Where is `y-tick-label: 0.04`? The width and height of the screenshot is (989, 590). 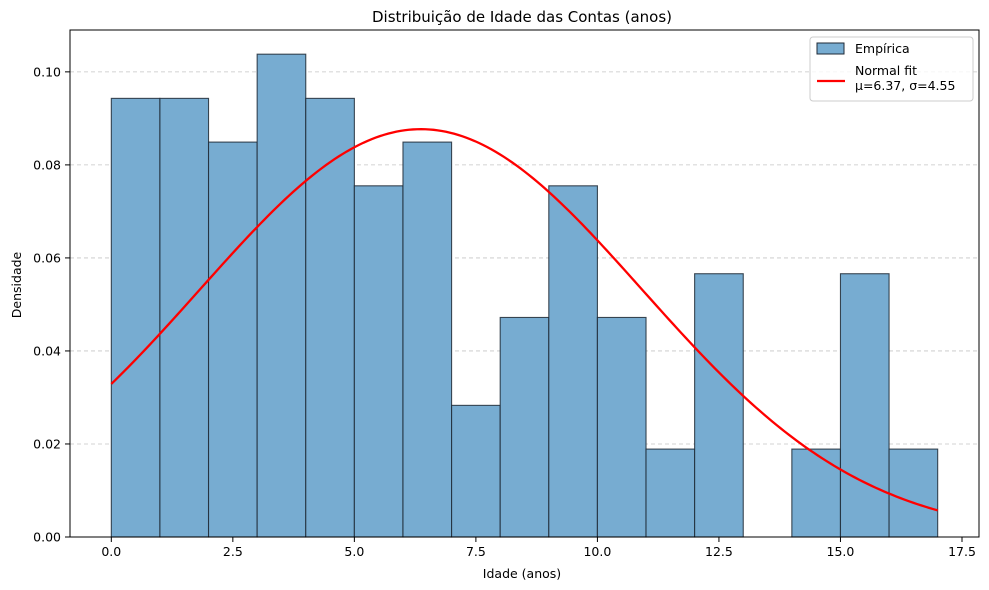 y-tick-label: 0.04 is located at coordinates (47, 350).